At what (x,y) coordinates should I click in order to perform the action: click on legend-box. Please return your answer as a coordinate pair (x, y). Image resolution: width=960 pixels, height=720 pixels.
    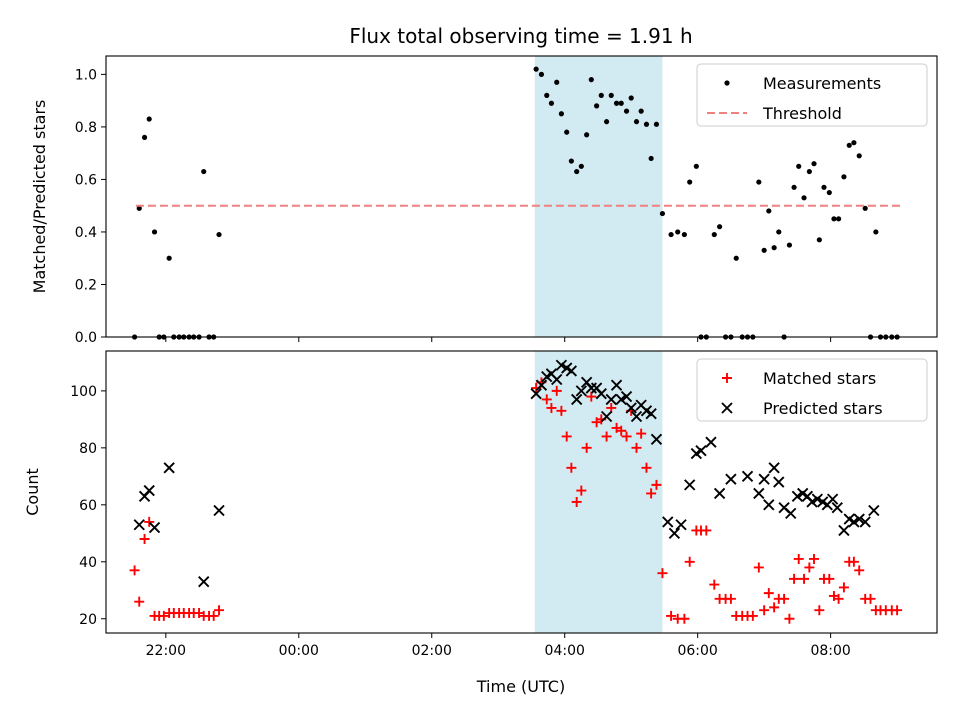
    Looking at the image, I should click on (812, 95).